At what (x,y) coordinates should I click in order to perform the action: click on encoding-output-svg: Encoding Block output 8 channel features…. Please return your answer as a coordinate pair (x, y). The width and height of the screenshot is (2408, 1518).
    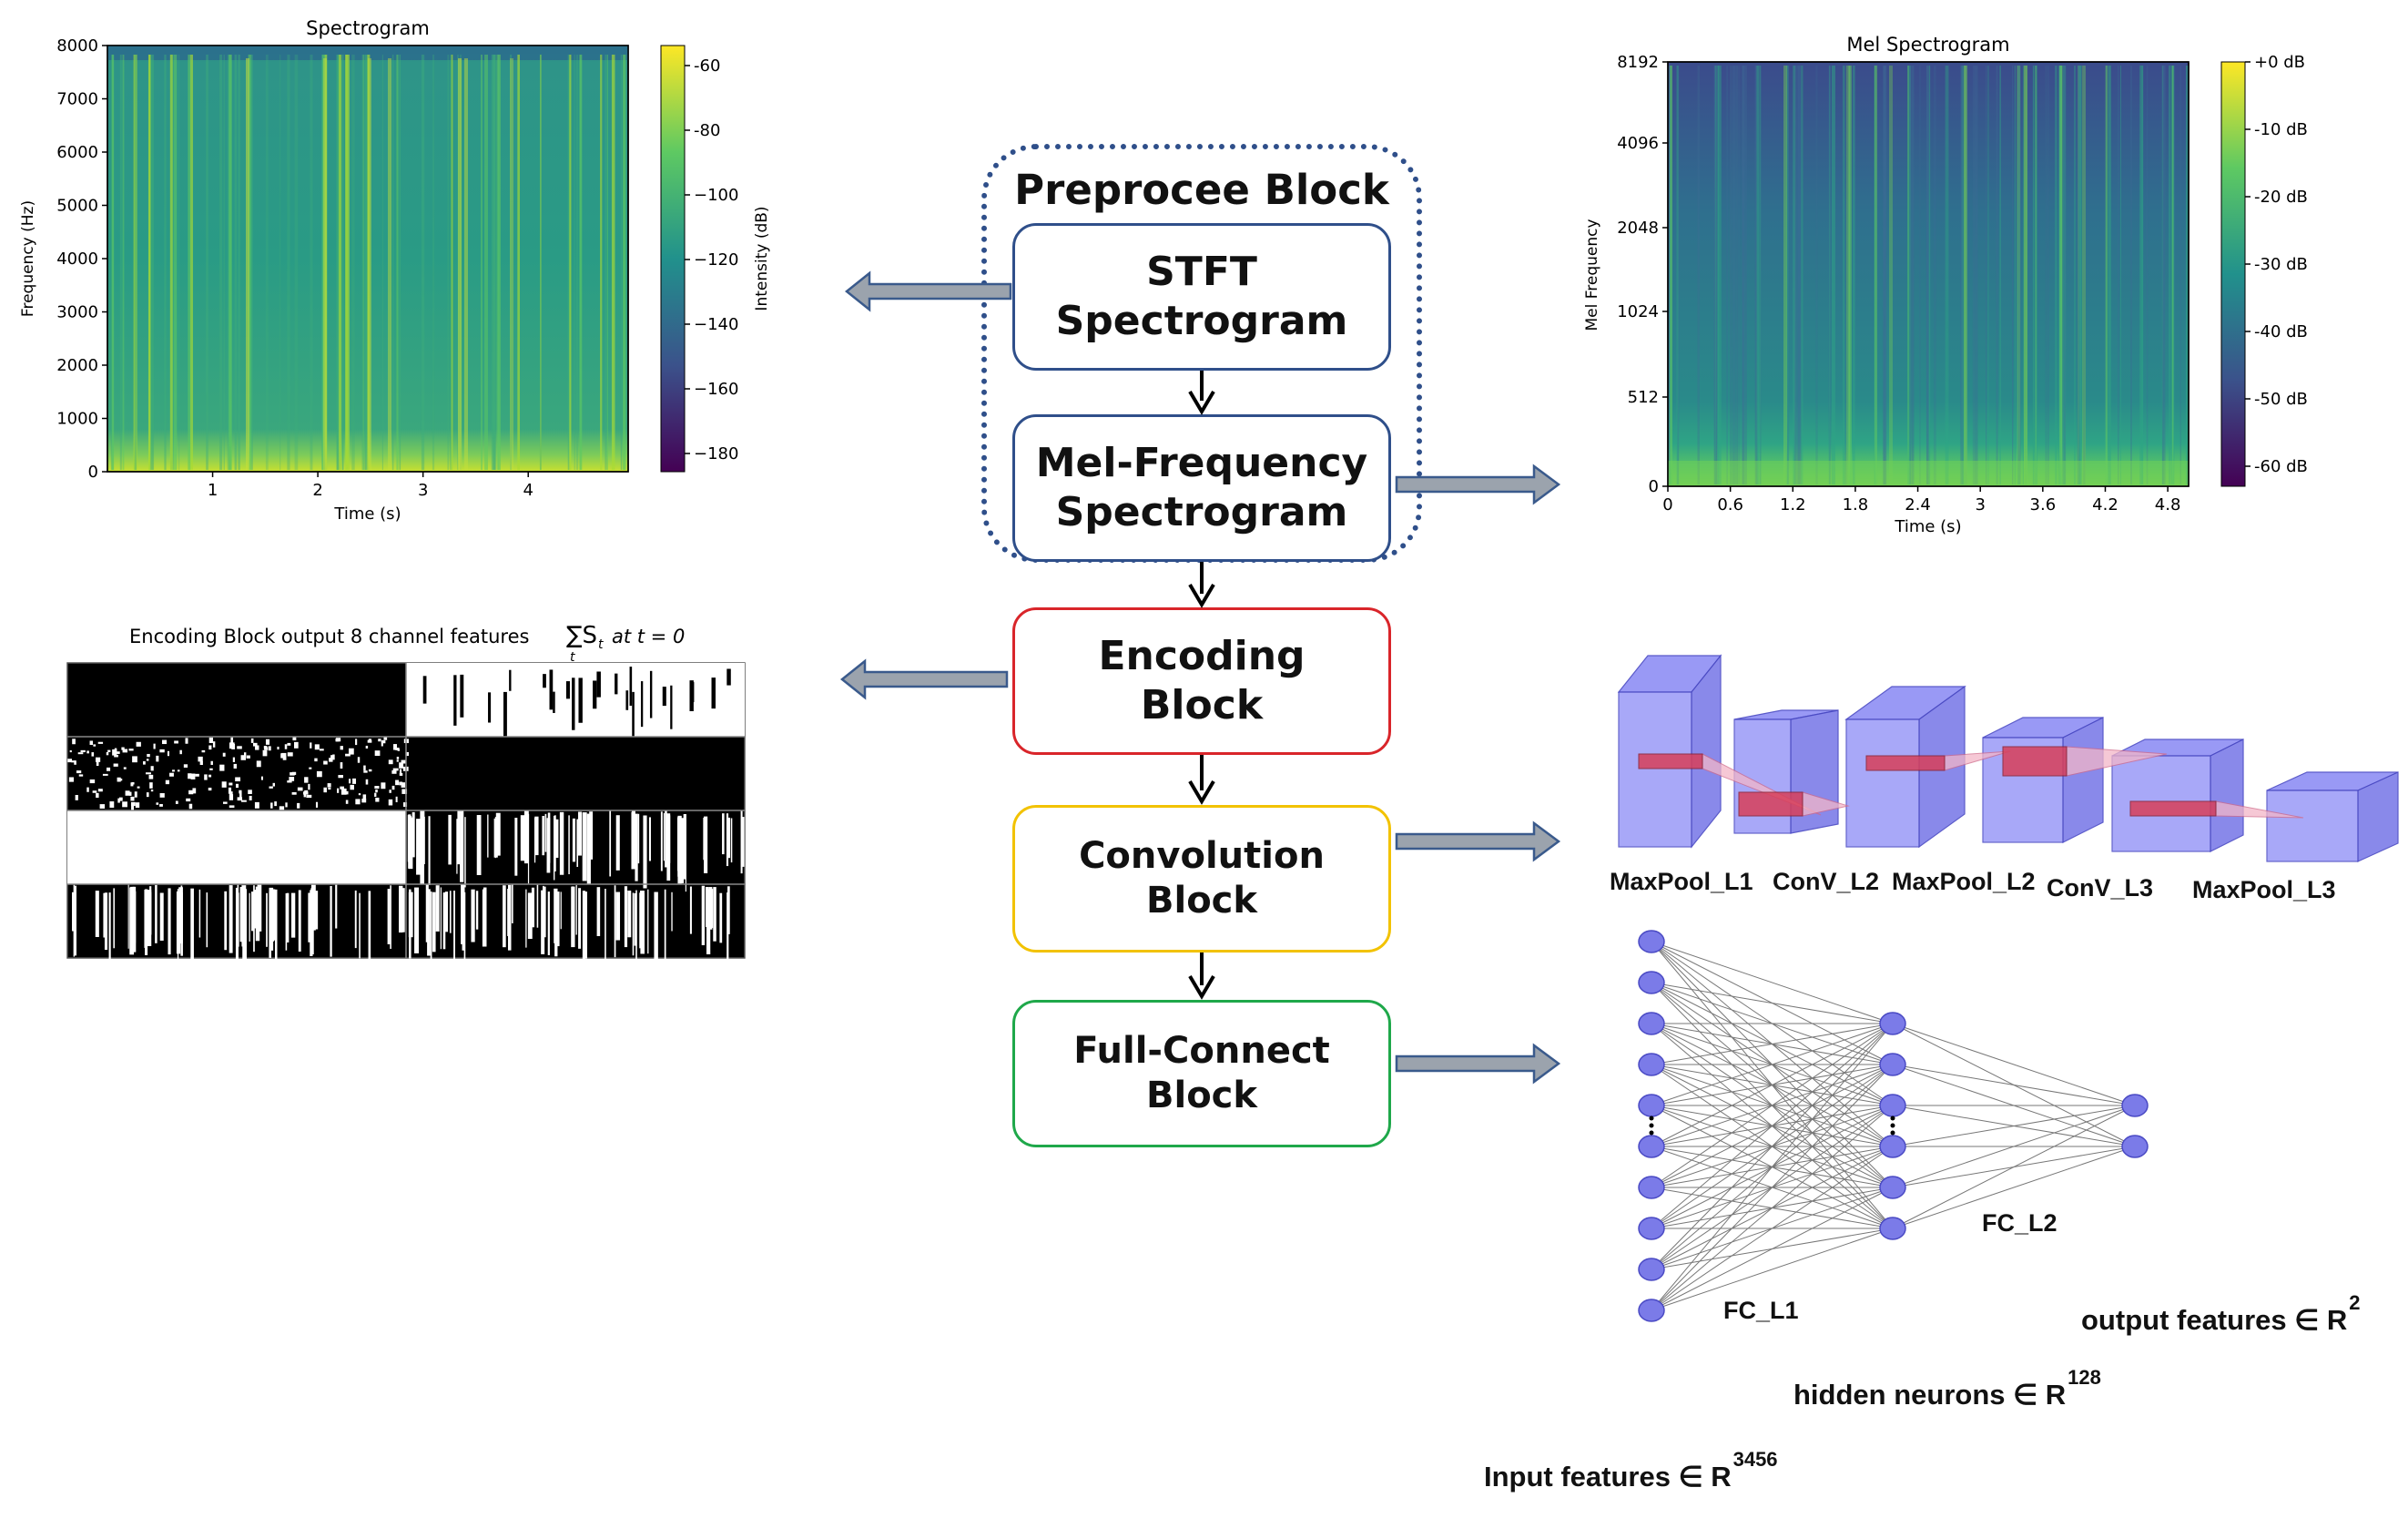
    Looking at the image, I should click on (406, 793).